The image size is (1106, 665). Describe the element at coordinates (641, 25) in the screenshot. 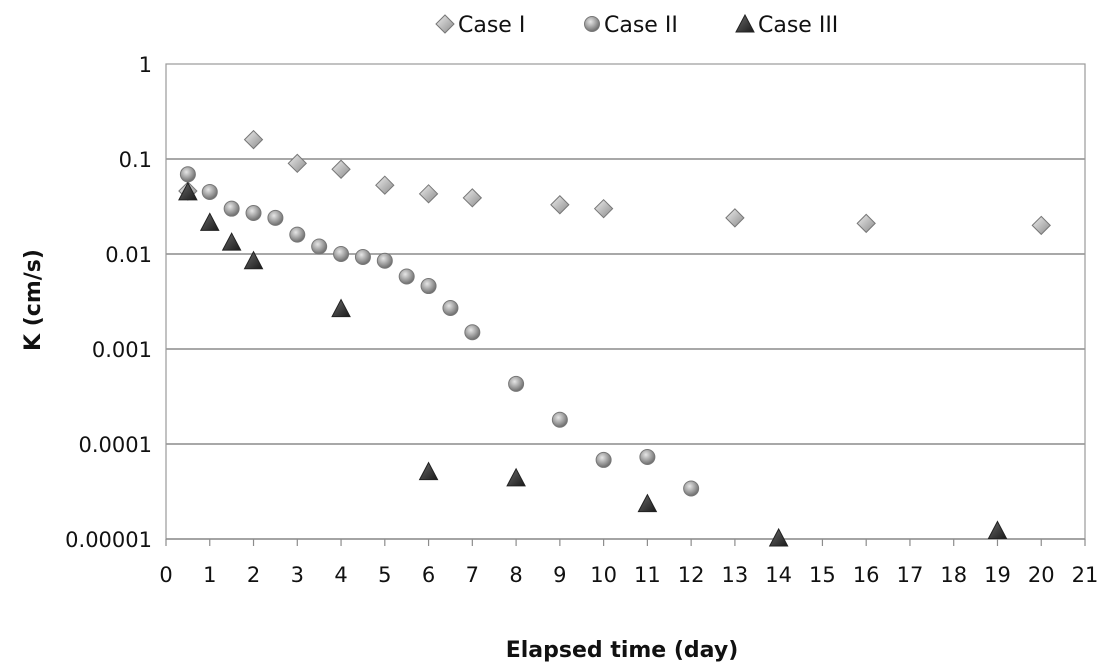

I see `legend-label-case-ii: Case II` at that location.